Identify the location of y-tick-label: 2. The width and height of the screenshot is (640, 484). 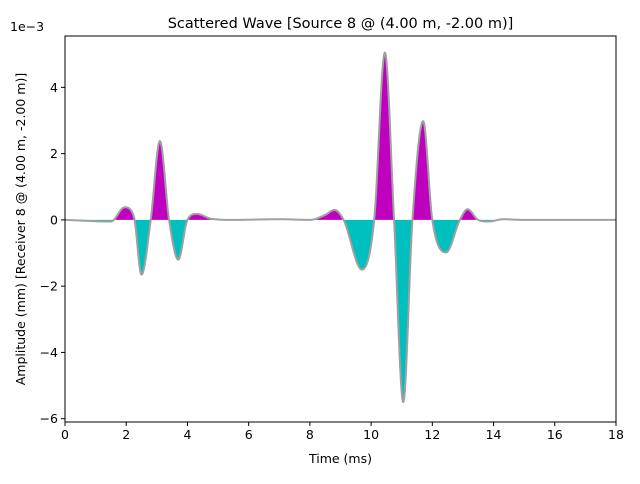
(54, 153).